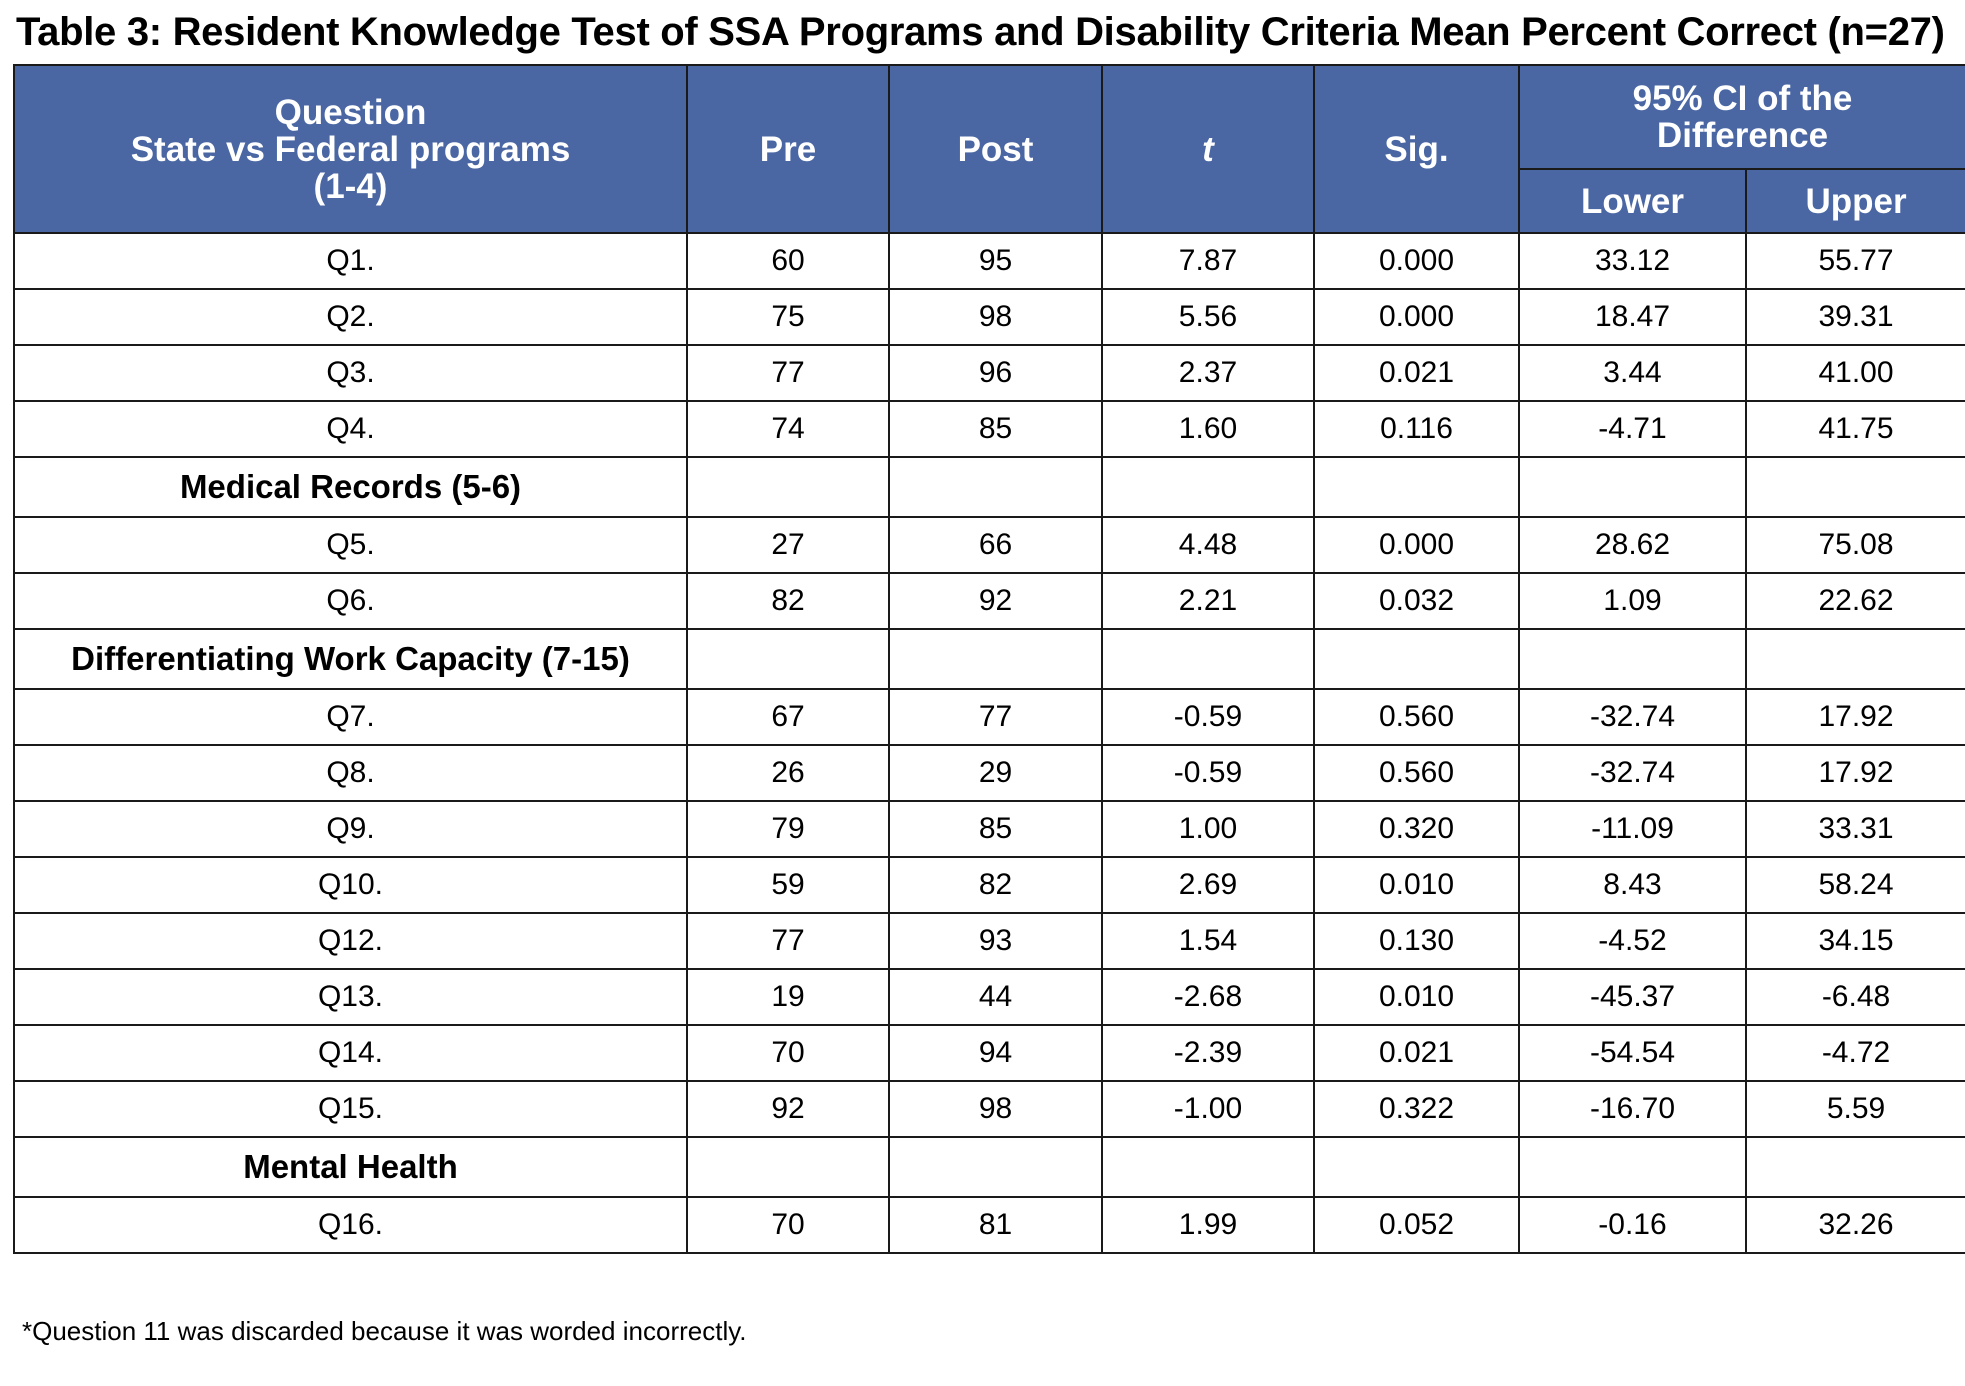  I want to click on cell-post: 66, so click(995, 545).